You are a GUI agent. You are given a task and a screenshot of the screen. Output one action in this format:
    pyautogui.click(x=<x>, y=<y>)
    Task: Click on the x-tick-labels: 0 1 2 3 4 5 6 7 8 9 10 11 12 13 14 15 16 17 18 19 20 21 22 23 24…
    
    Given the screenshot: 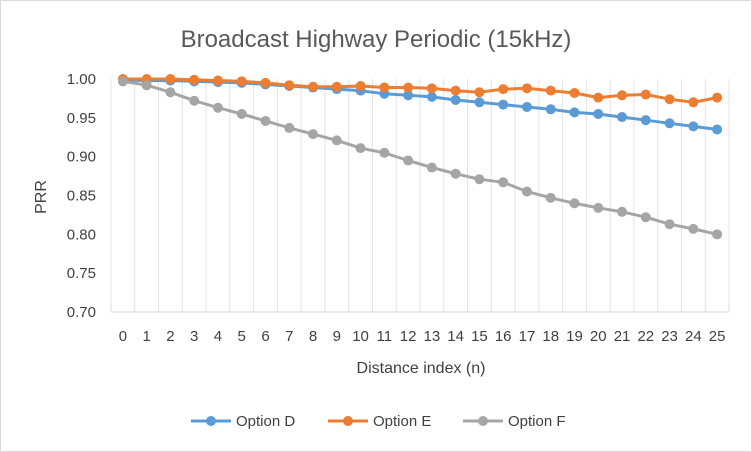 What is the action you would take?
    pyautogui.click(x=422, y=336)
    